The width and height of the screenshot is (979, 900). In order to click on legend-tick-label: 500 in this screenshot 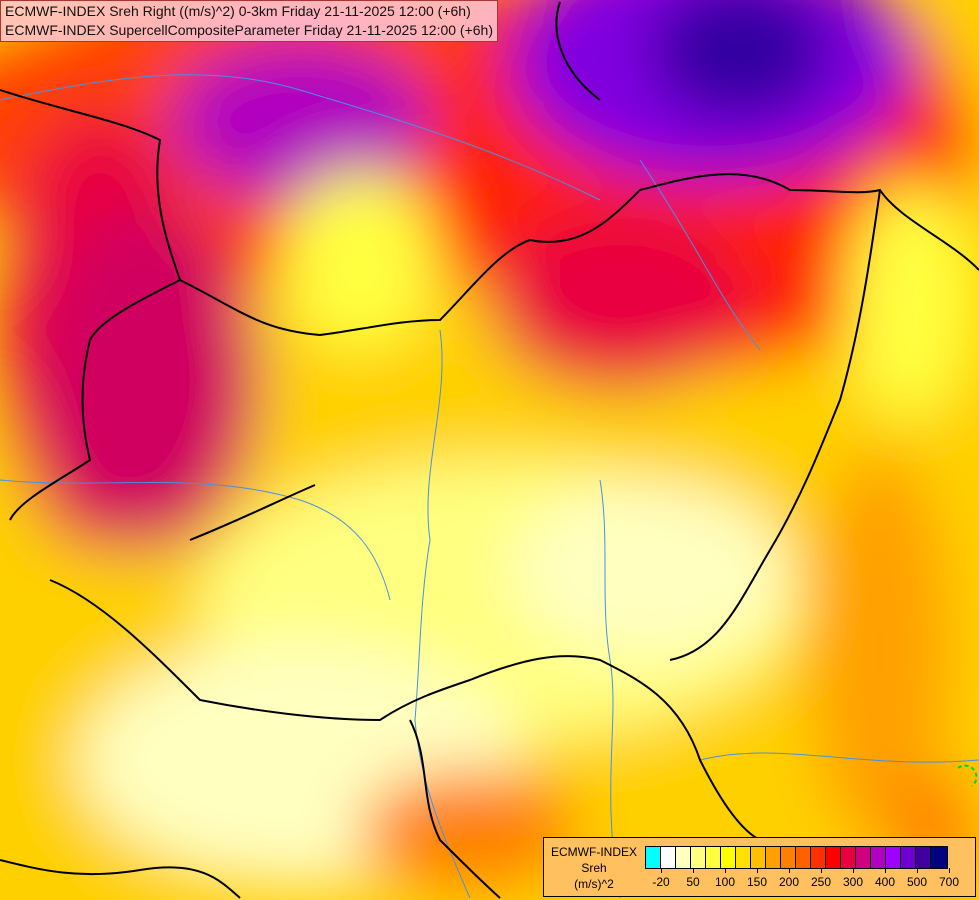, I will do `click(917, 882)`.